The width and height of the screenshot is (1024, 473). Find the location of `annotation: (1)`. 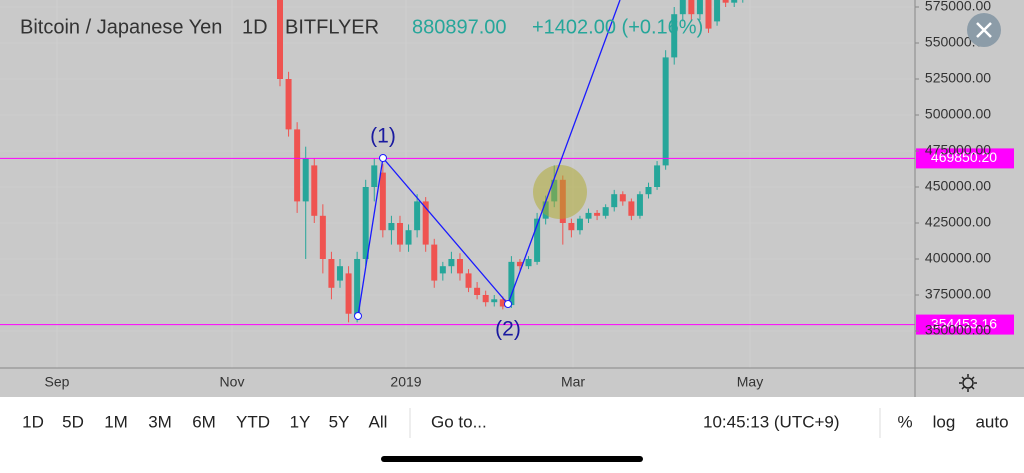

annotation: (1) is located at coordinates (383, 136).